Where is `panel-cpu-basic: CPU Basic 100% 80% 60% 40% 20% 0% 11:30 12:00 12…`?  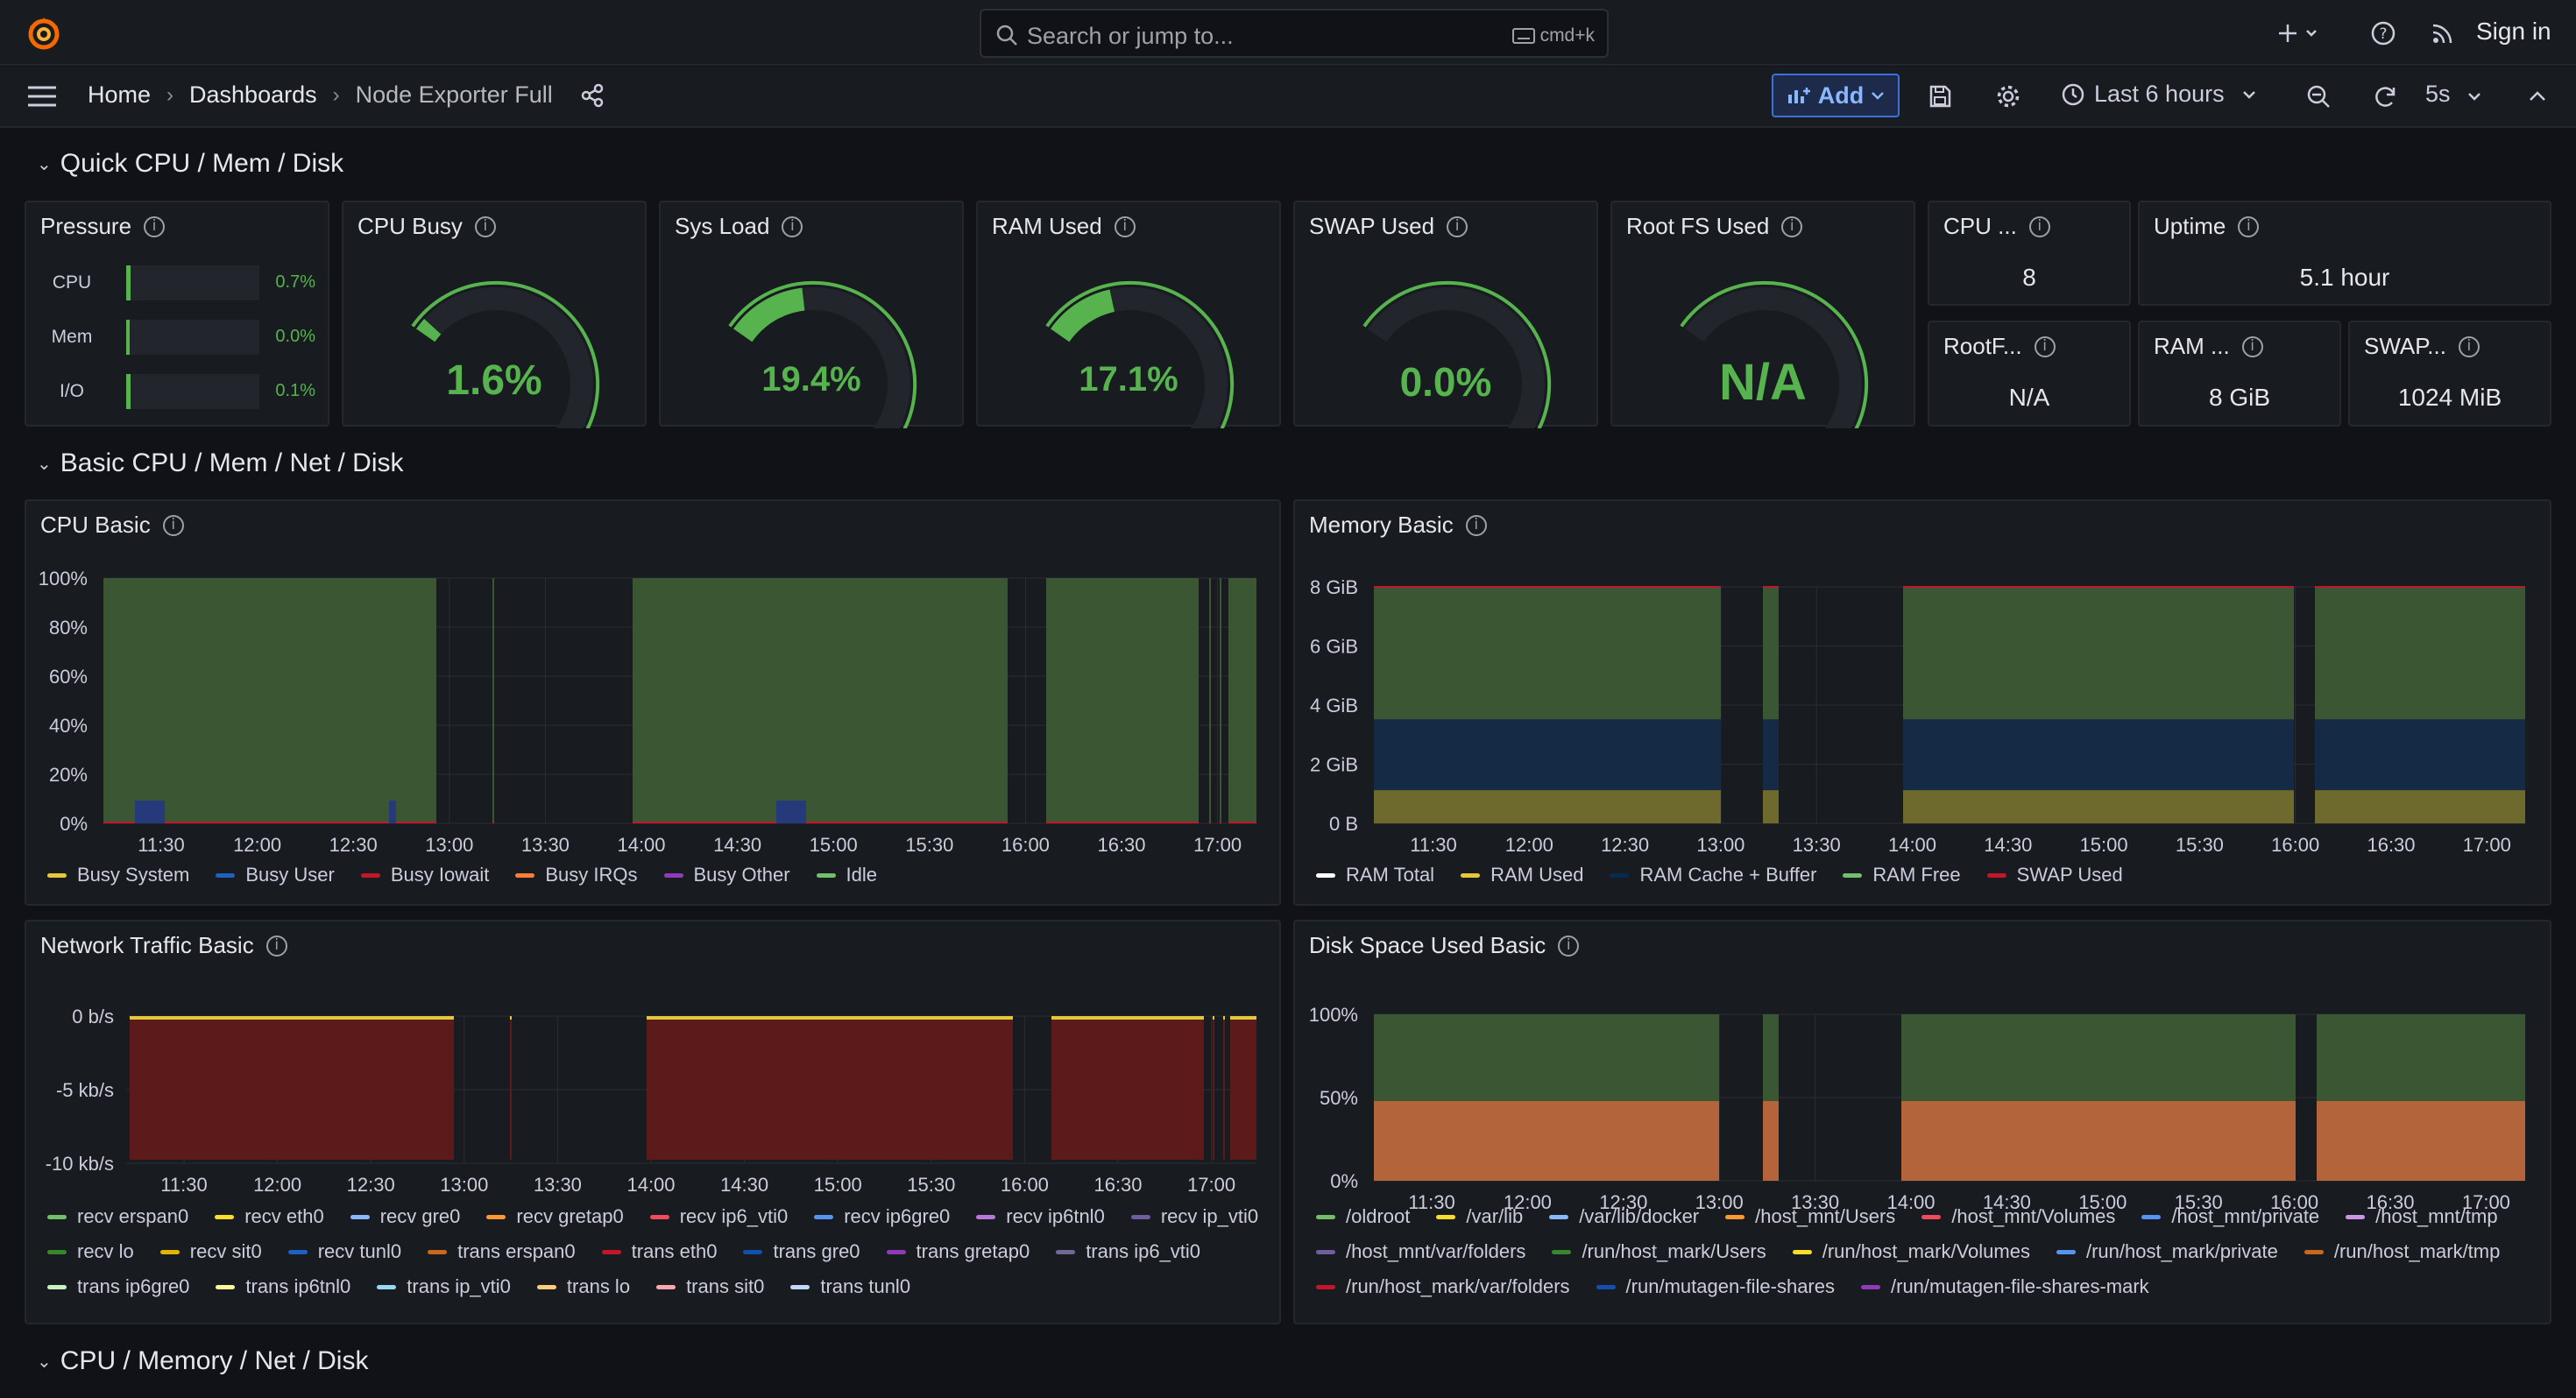
panel-cpu-basic: CPU Basic 100% 80% 60% 40% 20% 0% 11:30 12:00 12… is located at coordinates (653, 702).